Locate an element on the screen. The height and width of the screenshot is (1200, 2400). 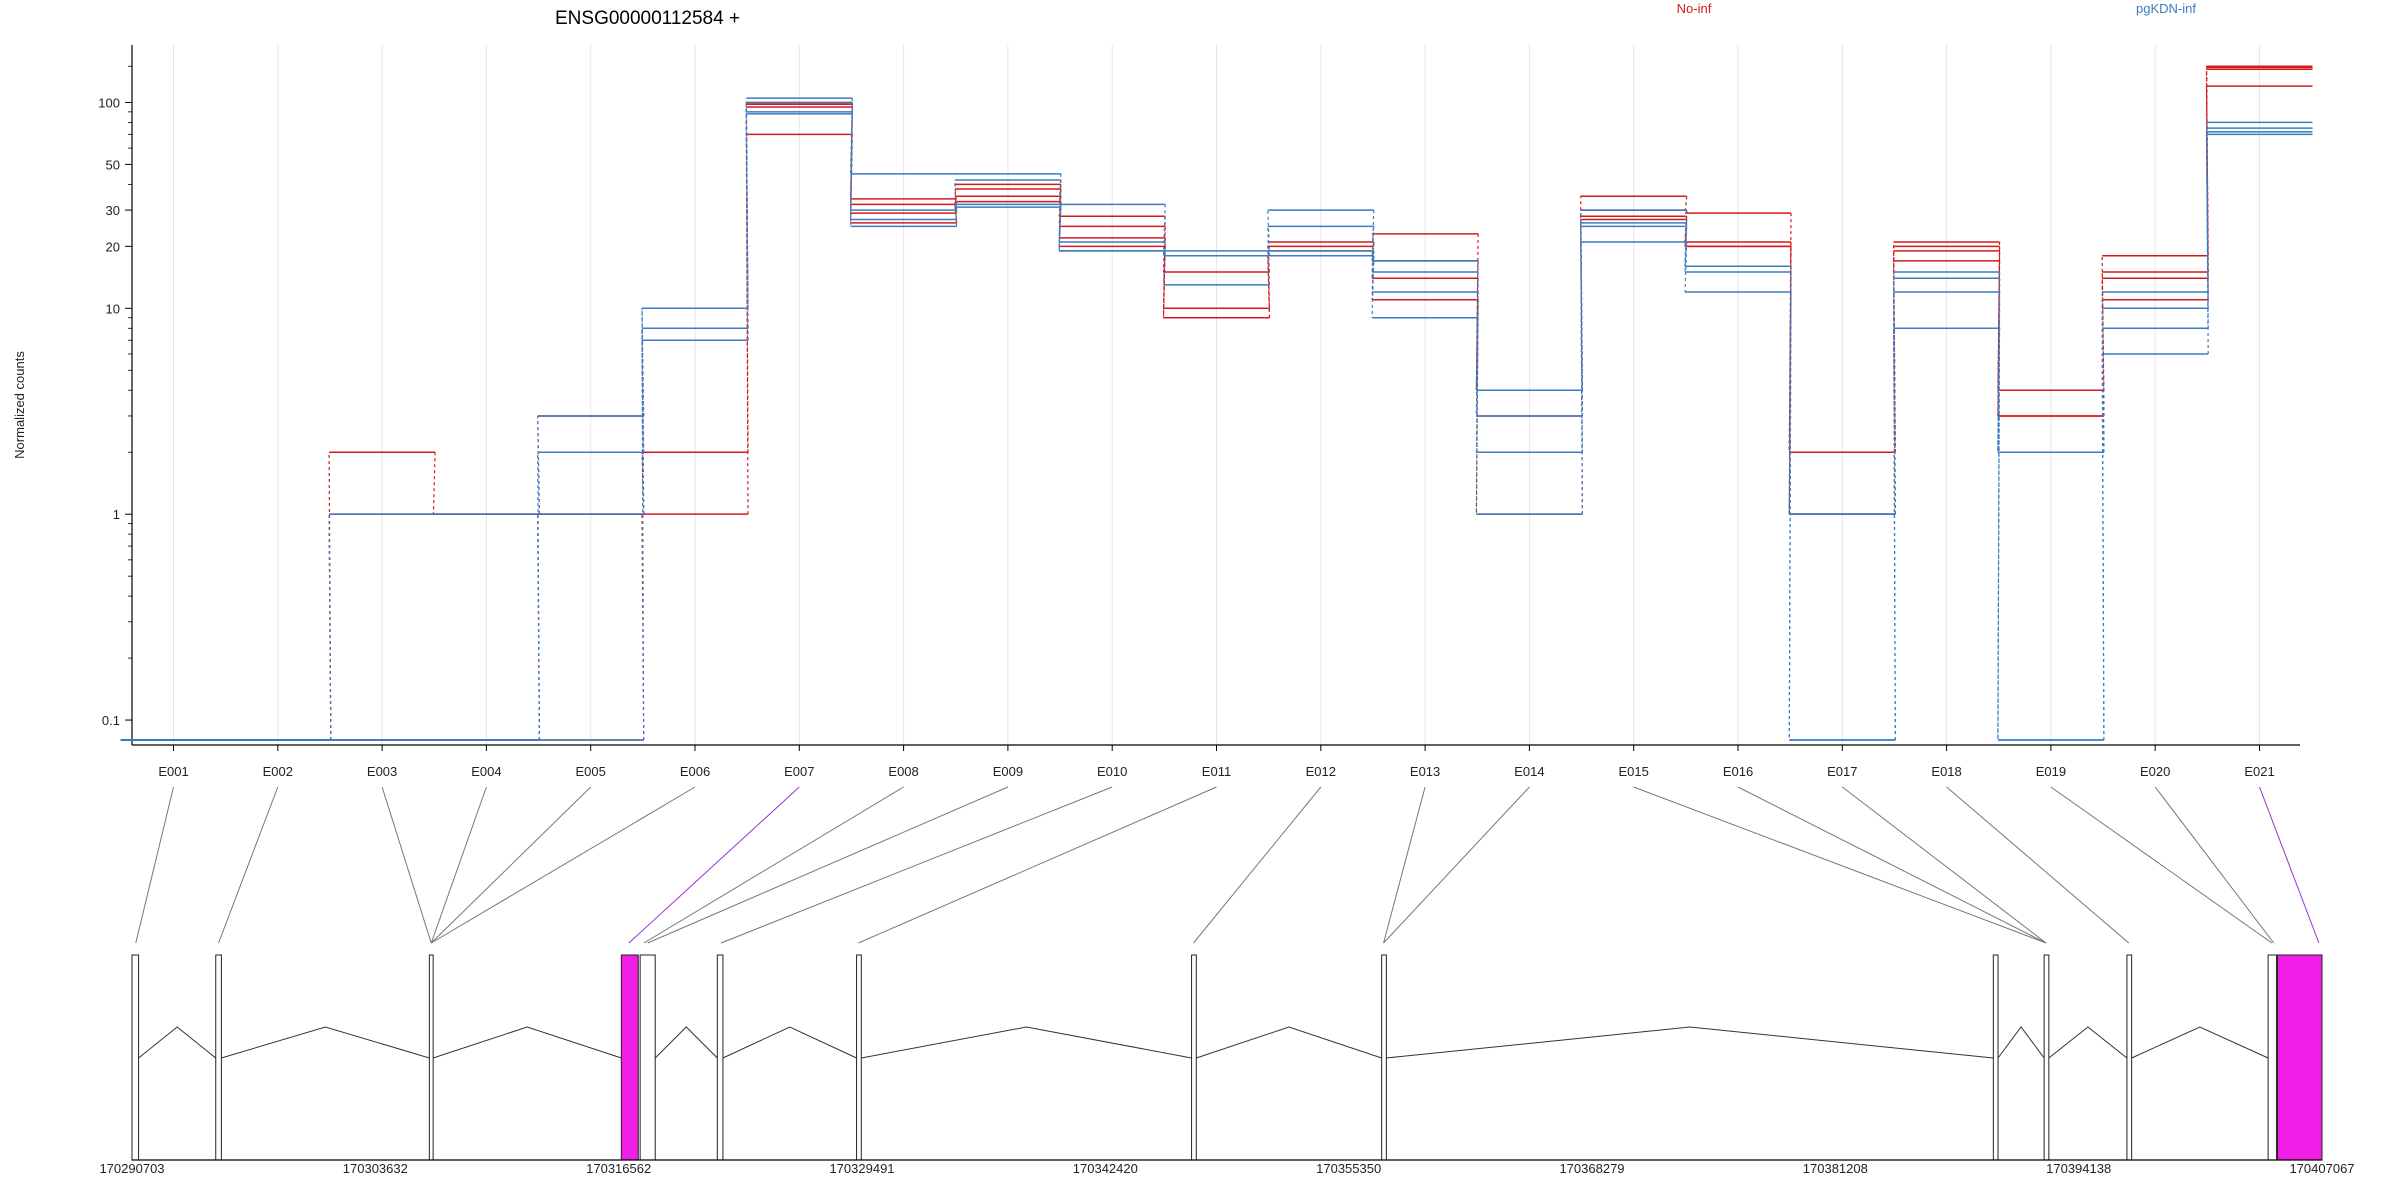
x-tick-label-e006: E006 is located at coordinates (695, 771).